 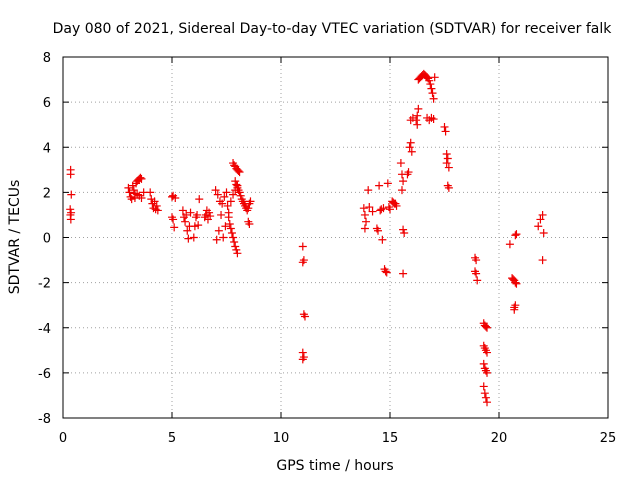 What do you see at coordinates (281, 438) in the screenshot?
I see `x-tick-label: 10` at bounding box center [281, 438].